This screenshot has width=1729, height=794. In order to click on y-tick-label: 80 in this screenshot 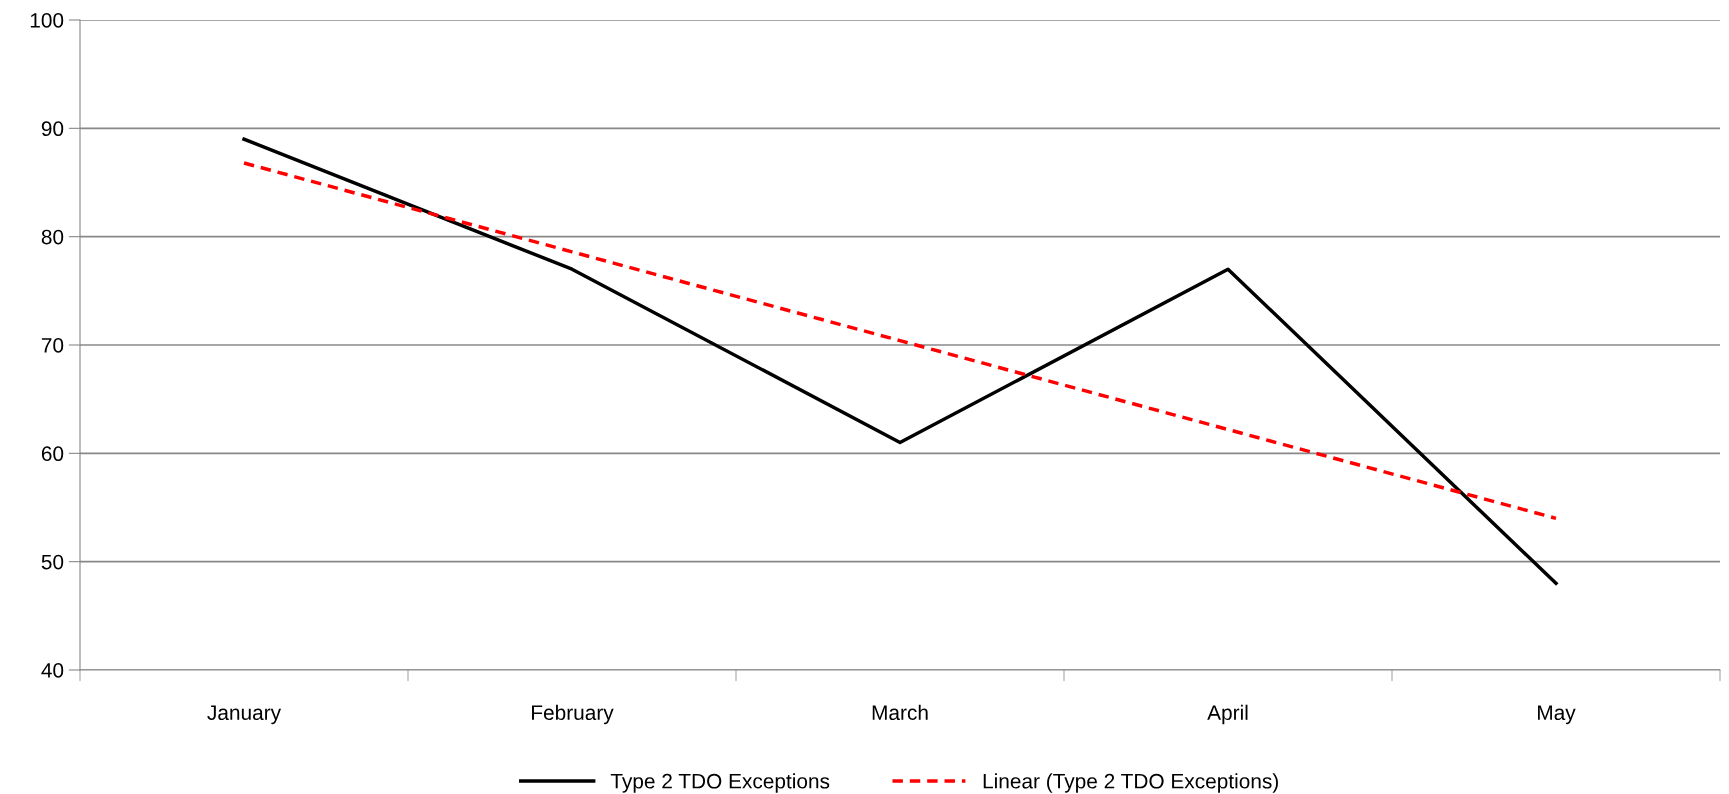, I will do `click(52, 237)`.